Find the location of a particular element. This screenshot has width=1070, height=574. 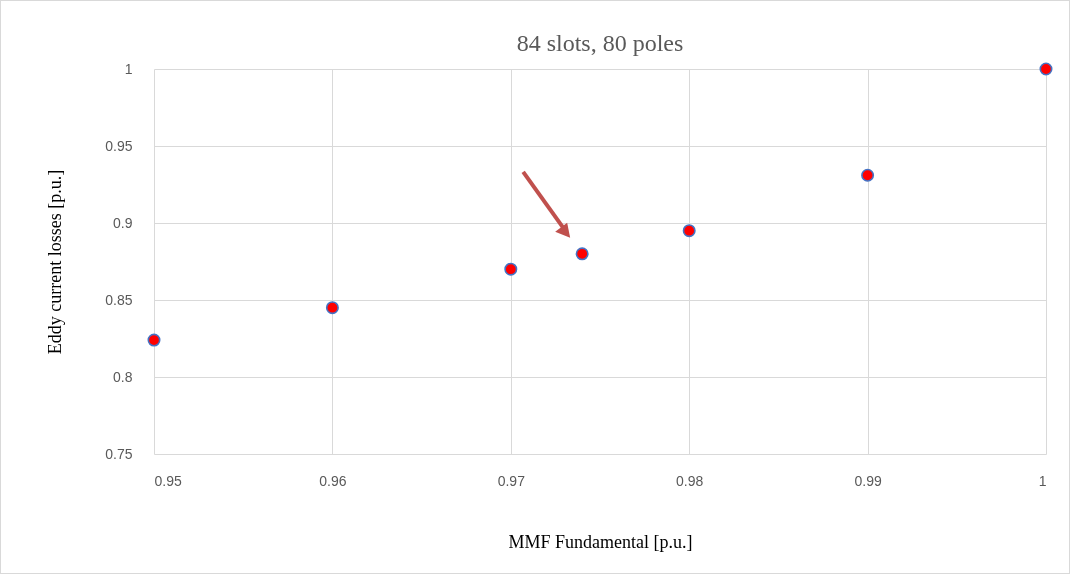

x-tick-label: 0.95 is located at coordinates (168, 480).